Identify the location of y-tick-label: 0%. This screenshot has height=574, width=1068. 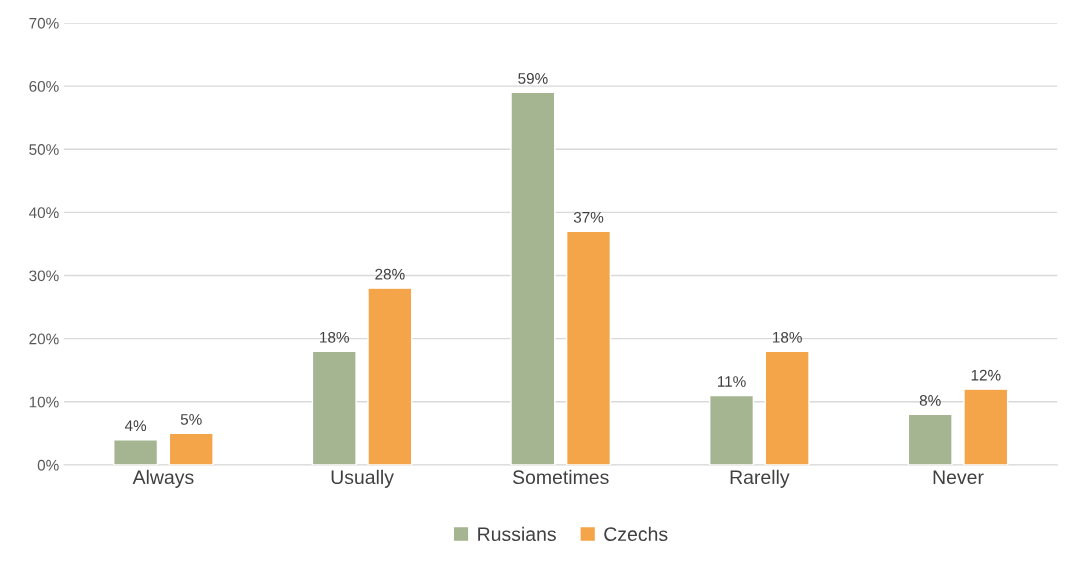
(48, 465).